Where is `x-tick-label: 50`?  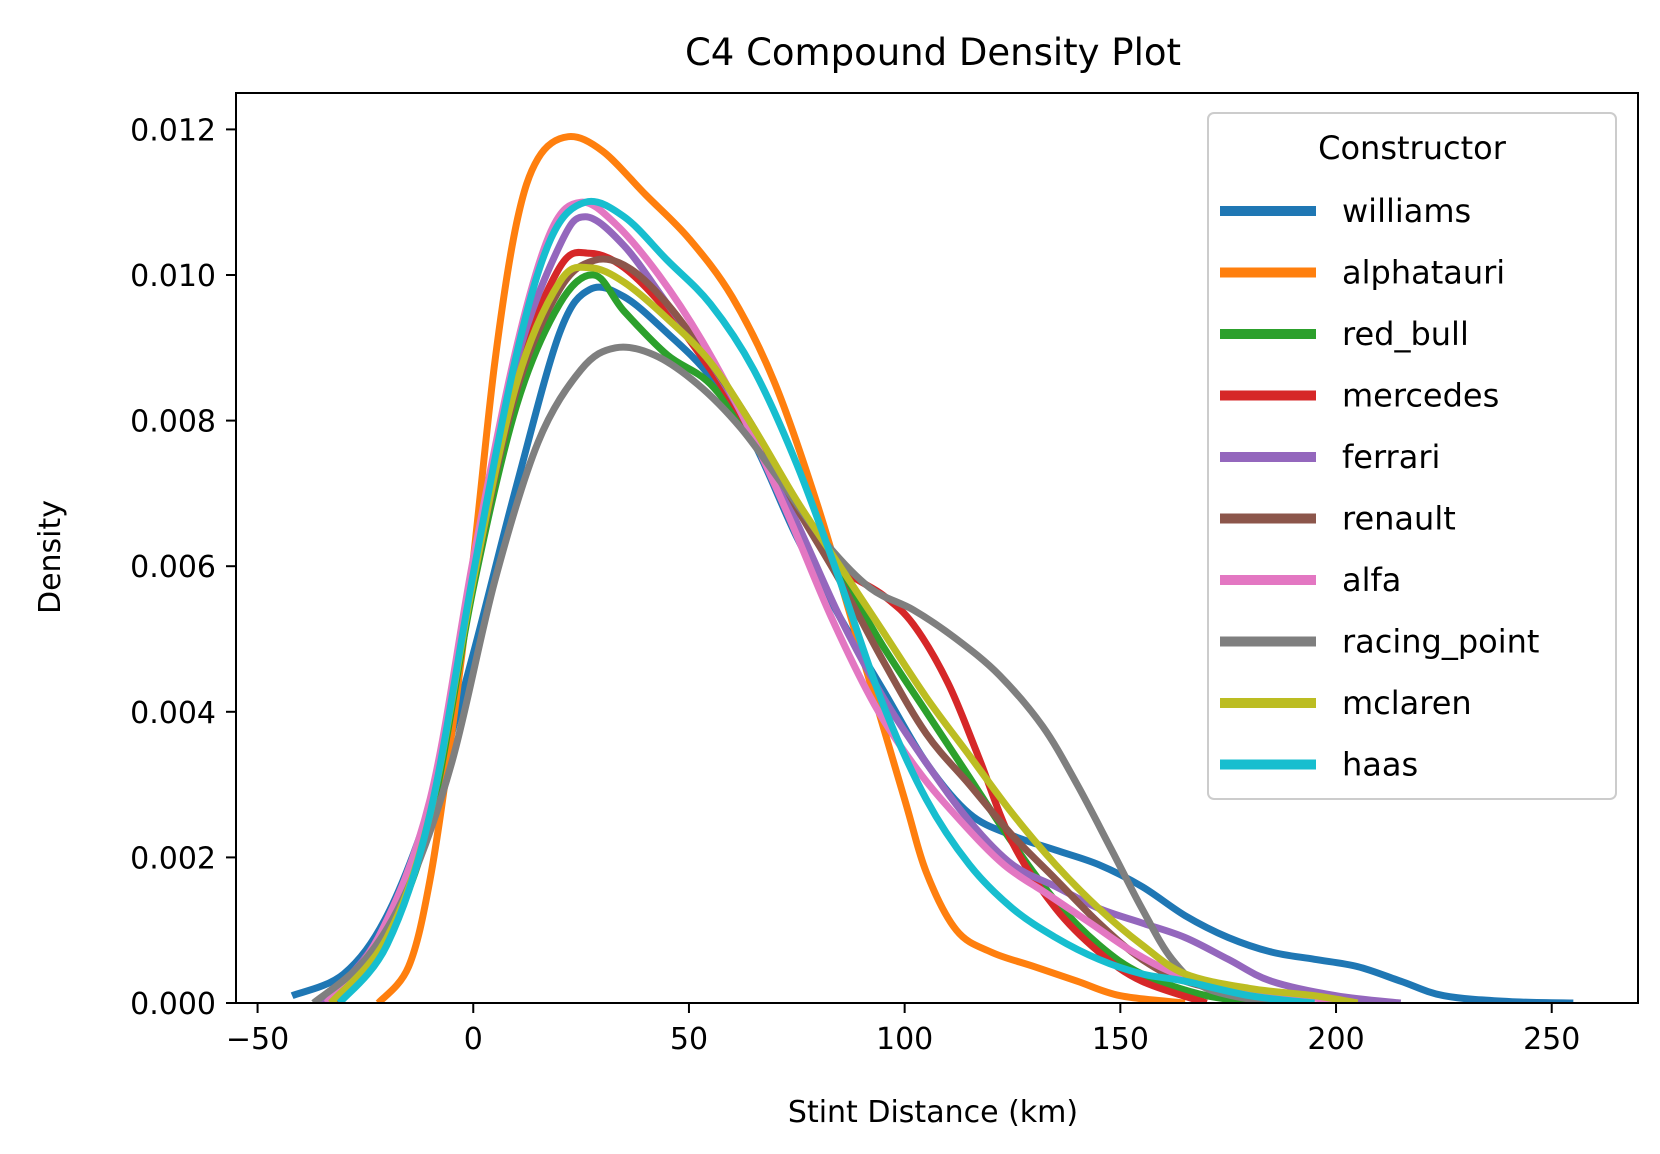
x-tick-label: 50 is located at coordinates (689, 1039).